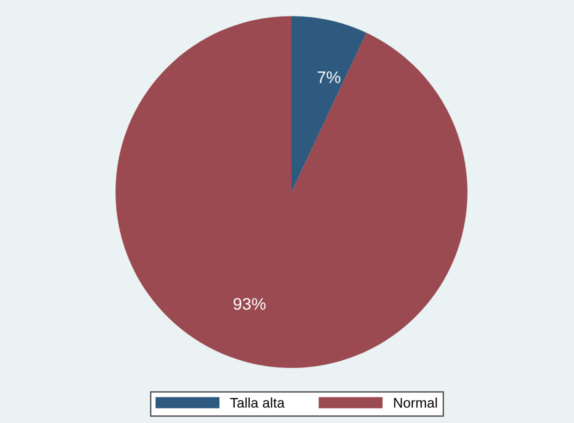  What do you see at coordinates (329, 77) in the screenshot?
I see `data-label: 7%` at bounding box center [329, 77].